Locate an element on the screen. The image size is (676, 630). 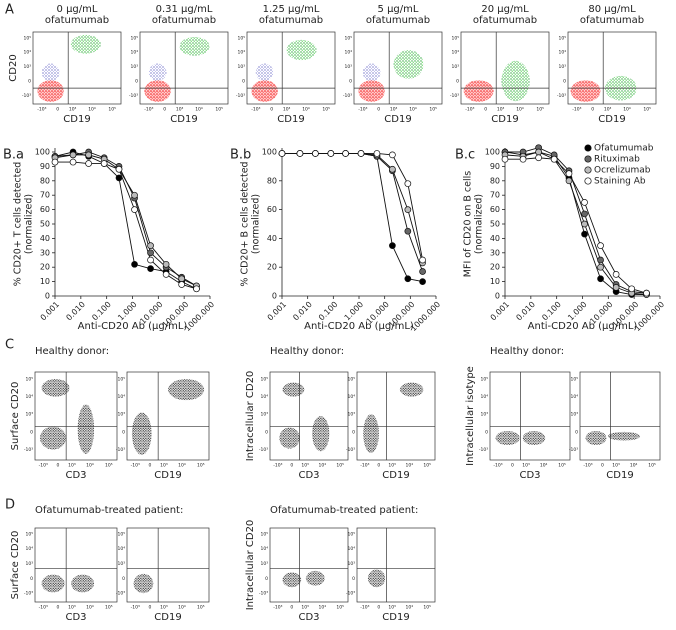
group-title: Ofatumumab-treated patient: is located at coordinates (344, 510).